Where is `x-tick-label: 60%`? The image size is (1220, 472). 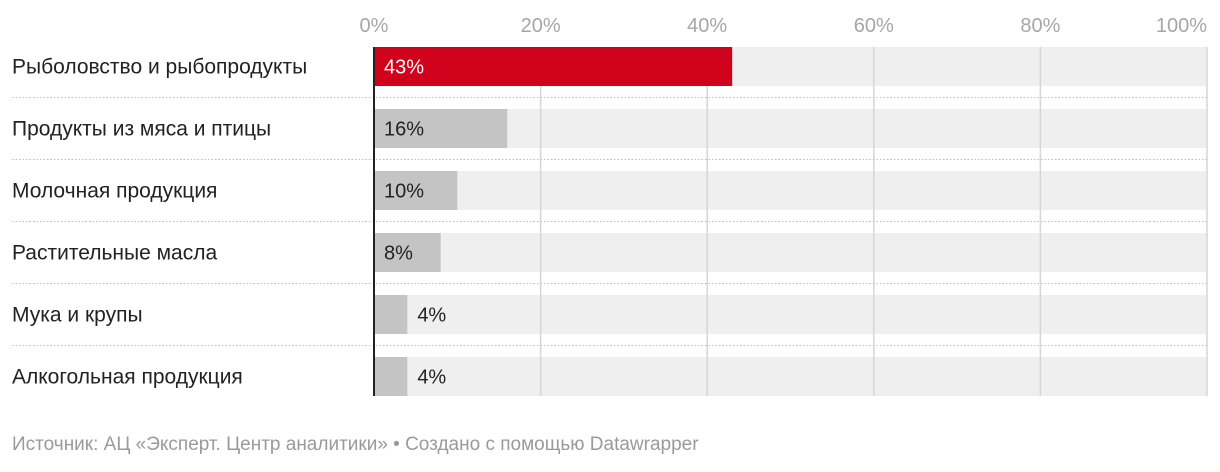 x-tick-label: 60% is located at coordinates (874, 26).